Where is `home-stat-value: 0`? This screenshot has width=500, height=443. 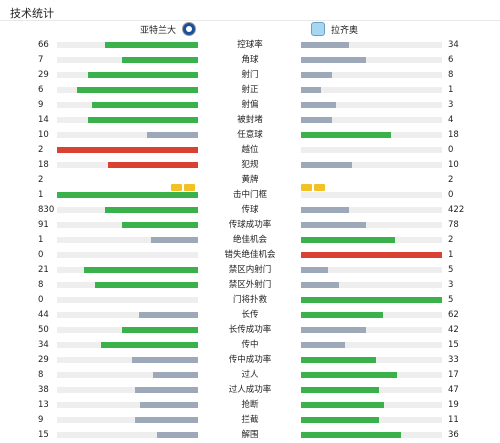
home-stat-value: 0 is located at coordinates (41, 255).